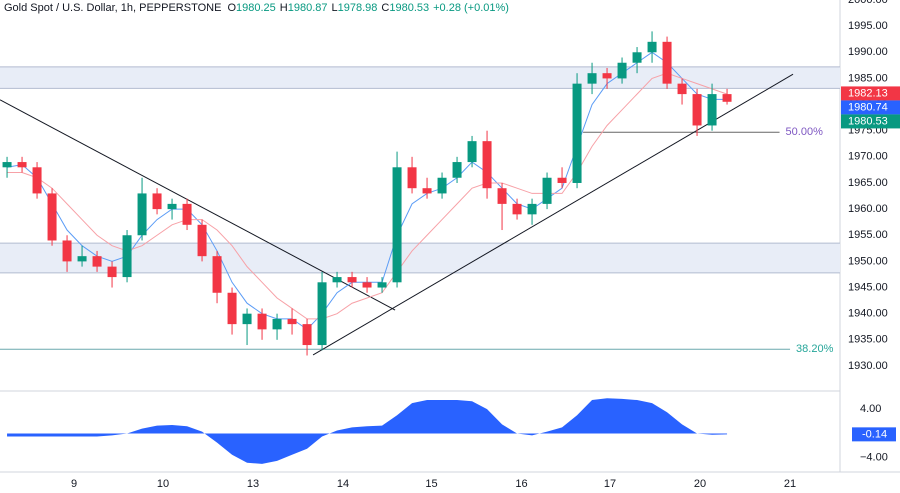  Describe the element at coordinates (790, 484) in the screenshot. I see `x-tick-label: 21` at that location.